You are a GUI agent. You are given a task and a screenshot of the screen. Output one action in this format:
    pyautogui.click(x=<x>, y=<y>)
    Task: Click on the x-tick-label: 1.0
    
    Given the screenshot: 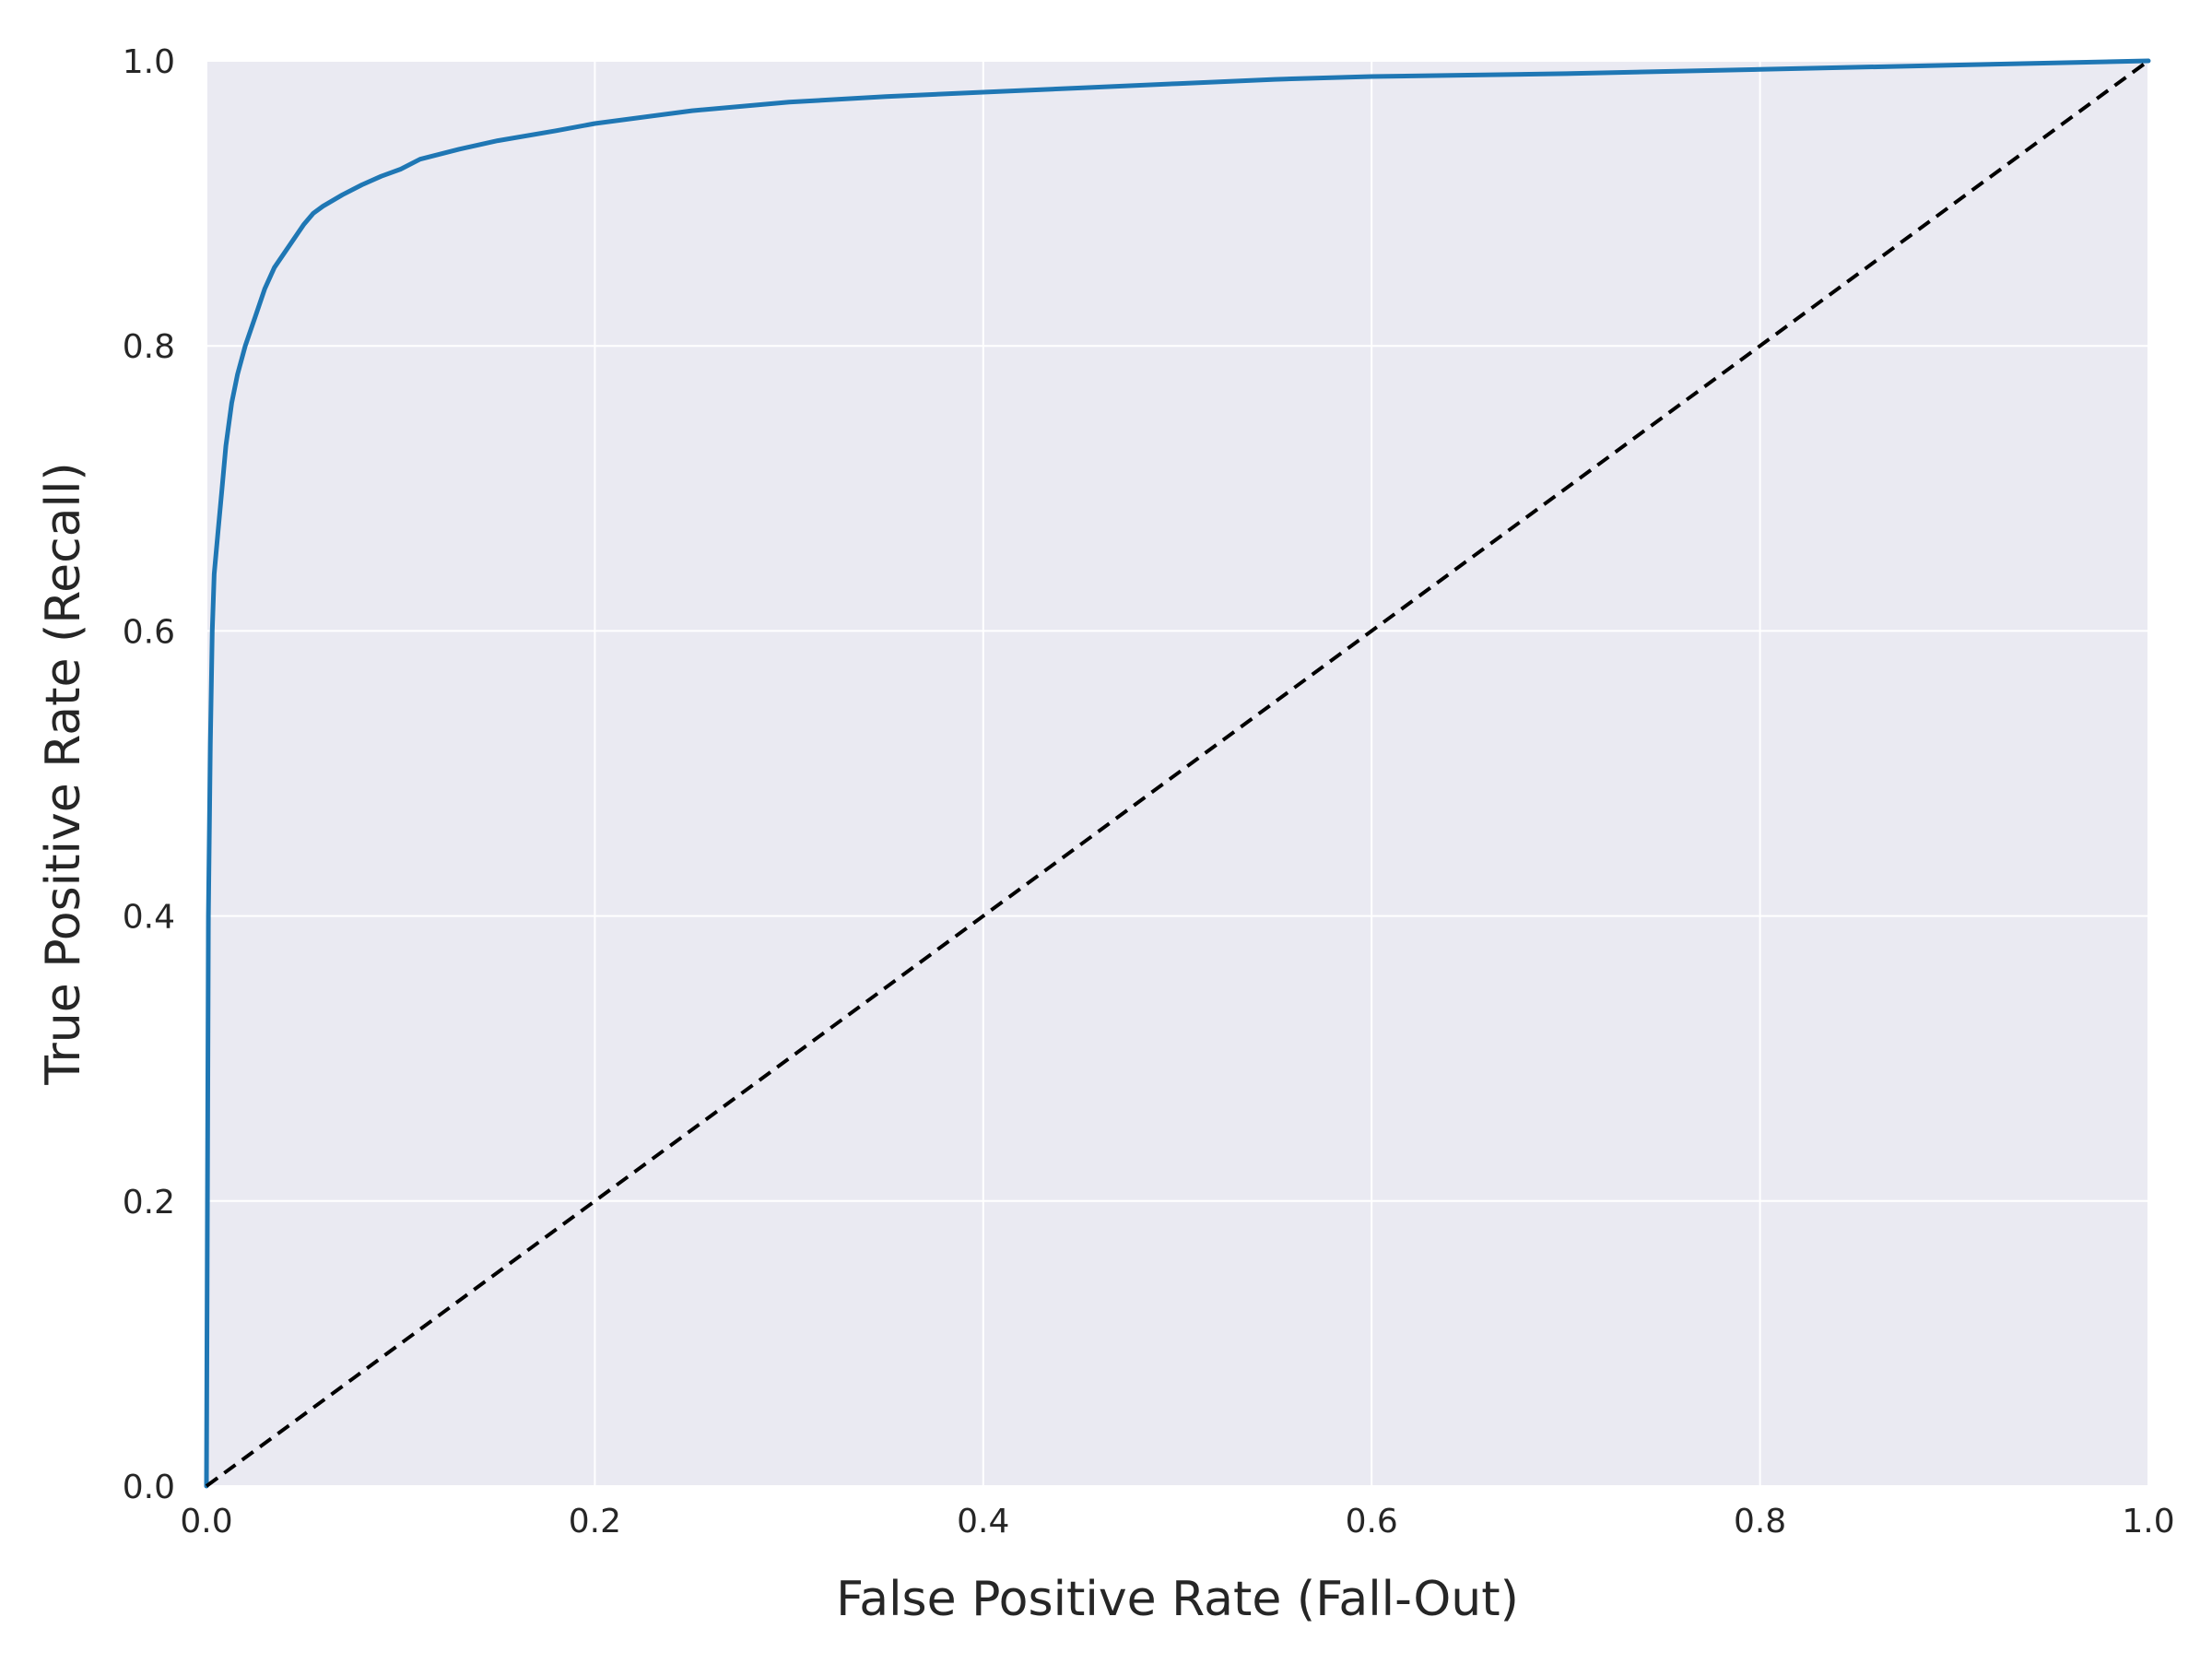 What is the action you would take?
    pyautogui.click(x=2148, y=1521)
    